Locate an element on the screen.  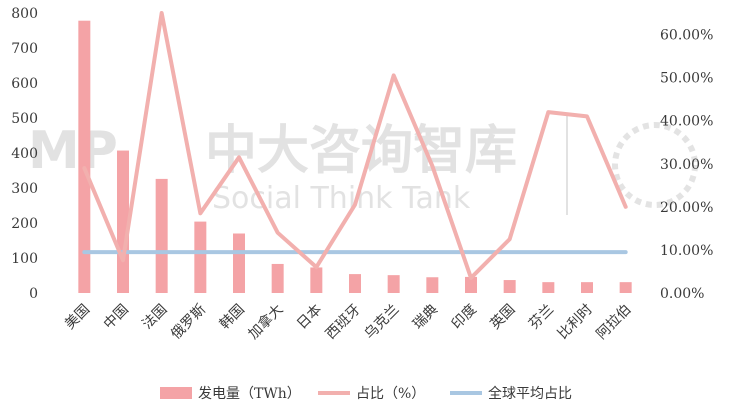
legend-label-average: 全球平均占比 is located at coordinates (530, 393).